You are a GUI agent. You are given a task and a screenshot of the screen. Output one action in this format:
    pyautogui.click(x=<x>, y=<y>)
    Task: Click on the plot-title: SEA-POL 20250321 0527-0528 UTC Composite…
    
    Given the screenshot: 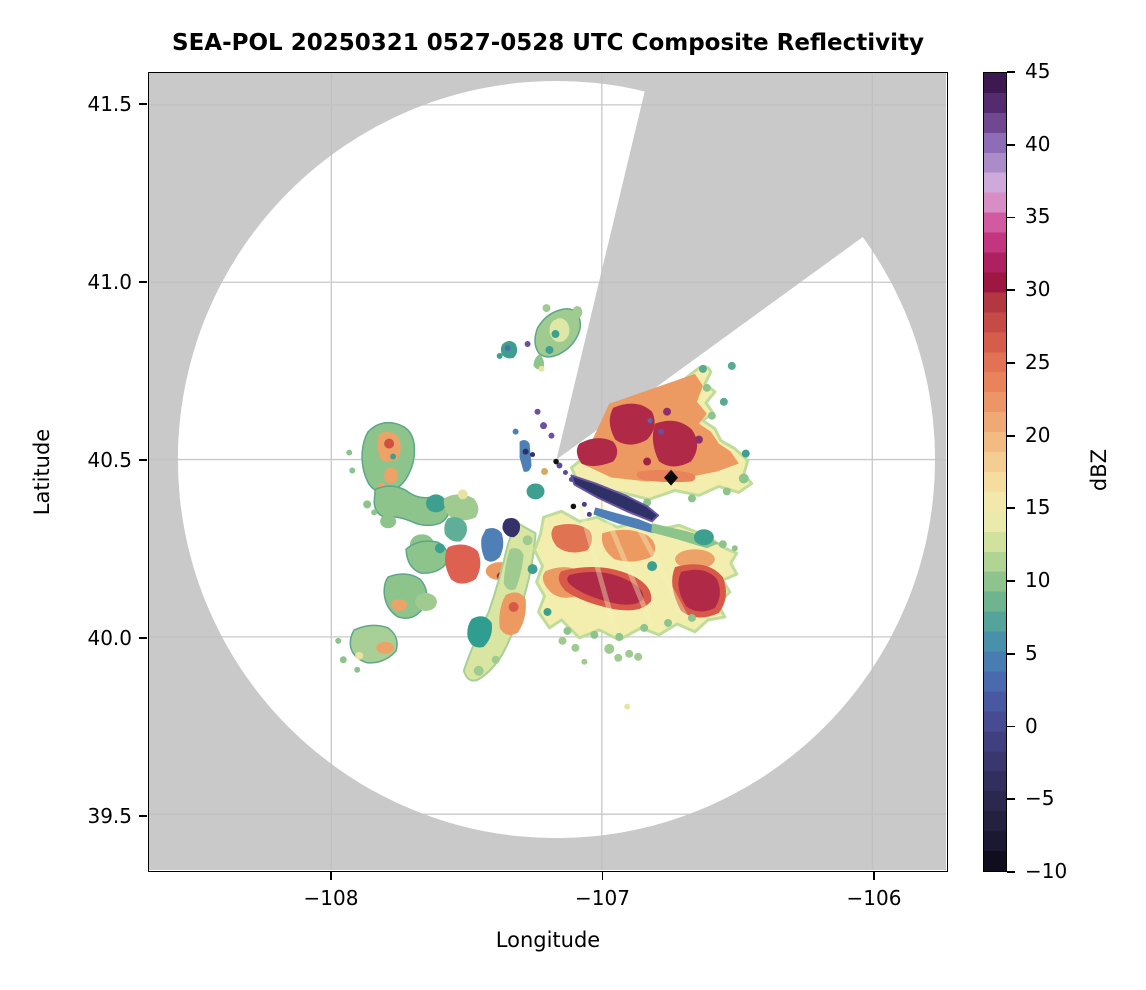 What is the action you would take?
    pyautogui.click(x=548, y=43)
    